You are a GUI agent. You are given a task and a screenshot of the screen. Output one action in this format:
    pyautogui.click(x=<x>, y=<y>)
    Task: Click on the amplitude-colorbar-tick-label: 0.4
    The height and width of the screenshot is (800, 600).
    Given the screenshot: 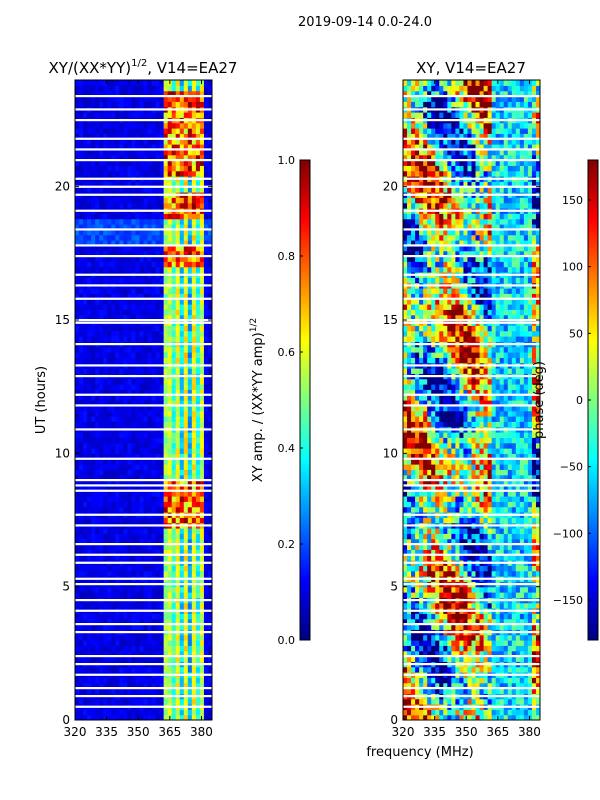 What is the action you would take?
    pyautogui.click(x=287, y=448)
    